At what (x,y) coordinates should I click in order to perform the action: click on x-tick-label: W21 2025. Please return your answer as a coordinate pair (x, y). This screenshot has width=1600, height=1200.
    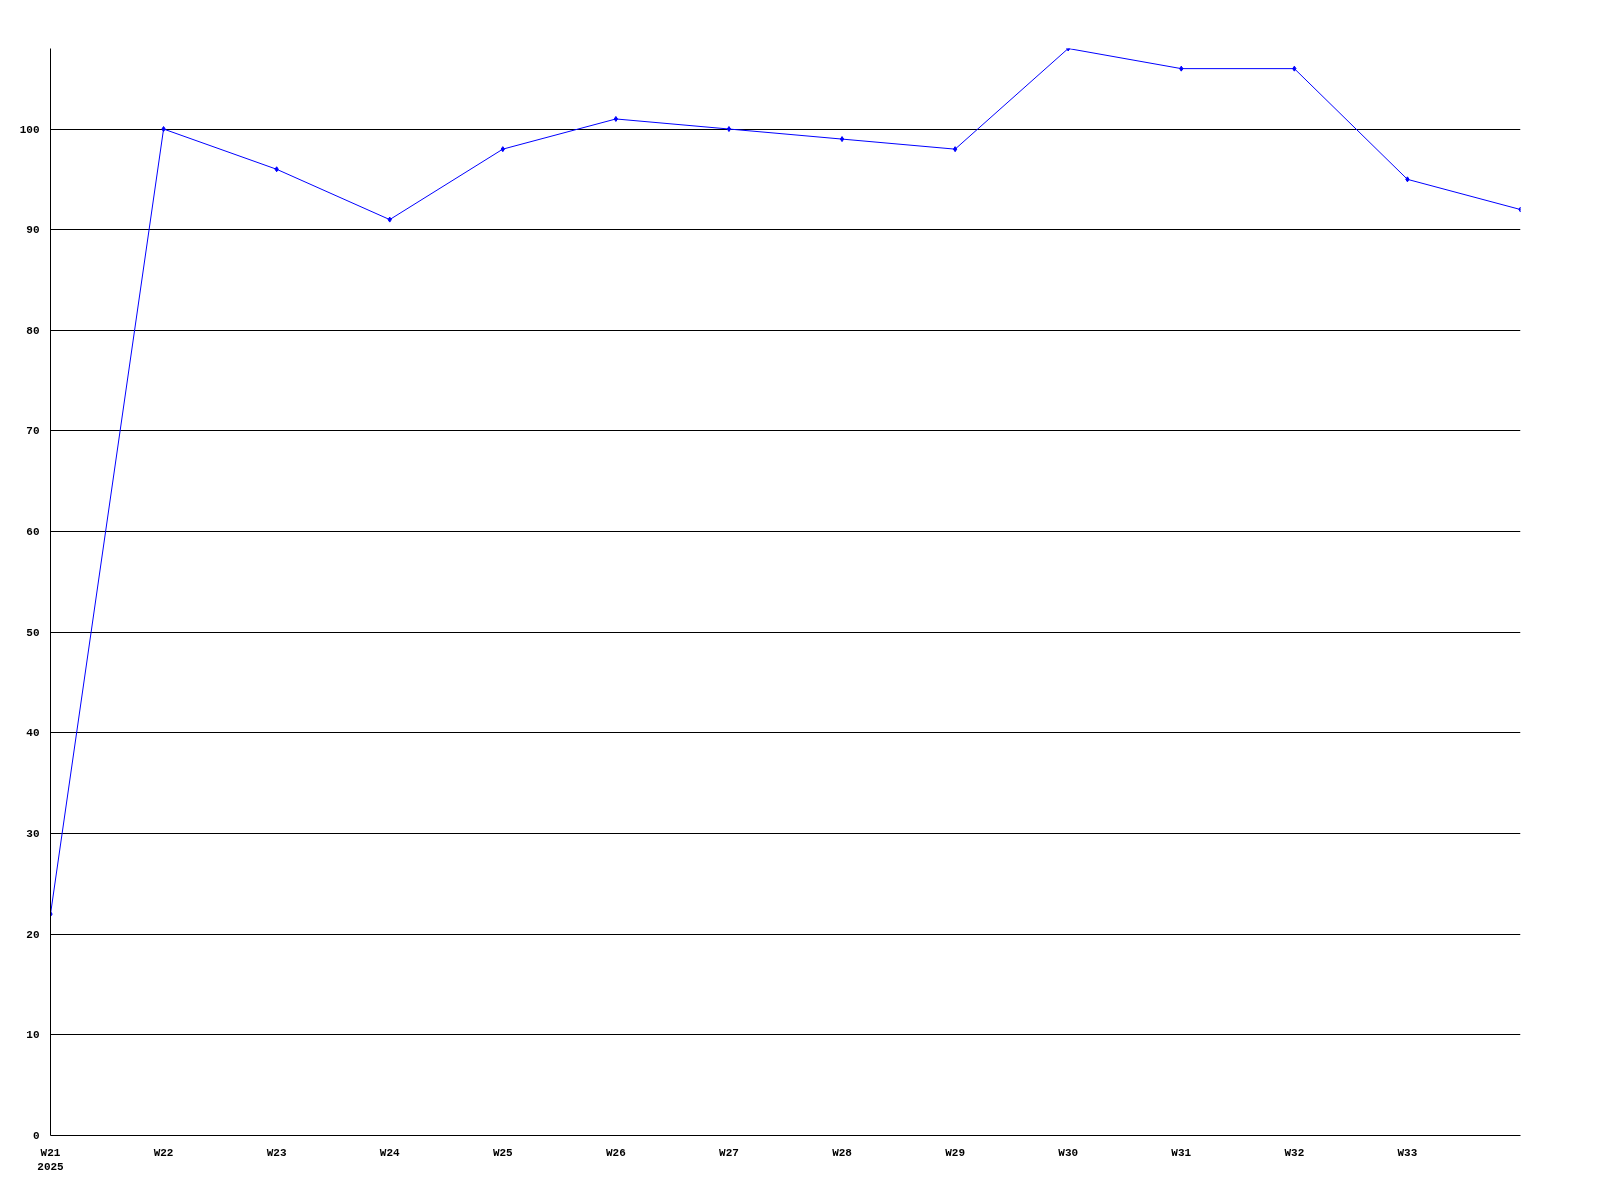
    Looking at the image, I should click on (51, 1159).